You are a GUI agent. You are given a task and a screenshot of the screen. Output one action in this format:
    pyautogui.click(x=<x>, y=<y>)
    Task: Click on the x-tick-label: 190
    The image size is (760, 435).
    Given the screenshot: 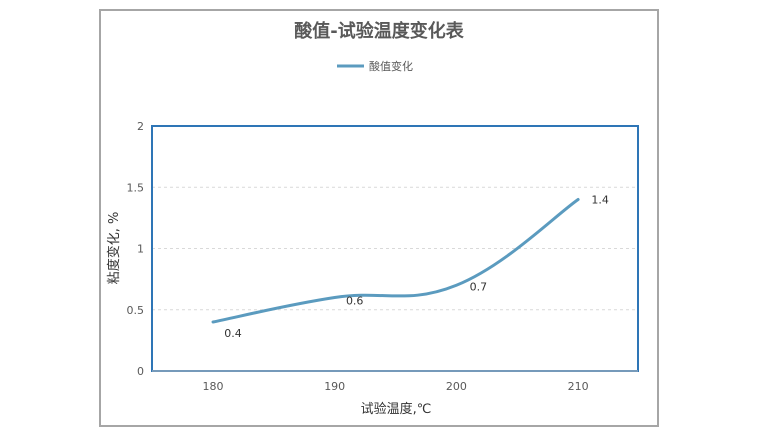 What is the action you would take?
    pyautogui.click(x=334, y=386)
    